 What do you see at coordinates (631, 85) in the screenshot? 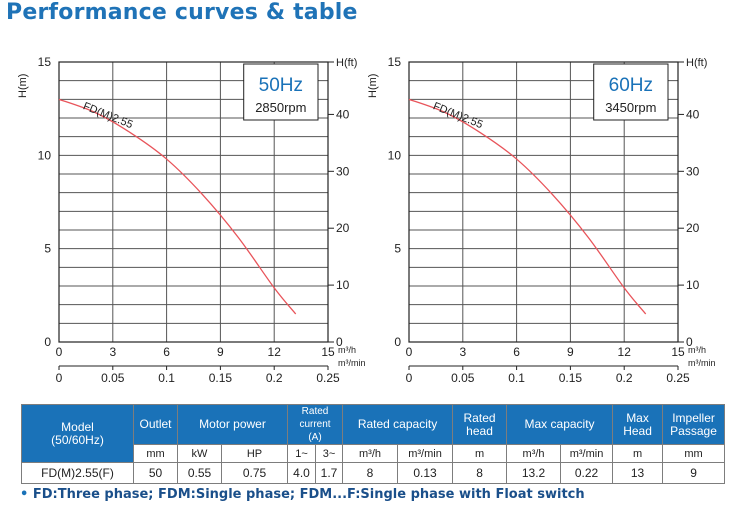
I see `frequency-label: 60Hz` at bounding box center [631, 85].